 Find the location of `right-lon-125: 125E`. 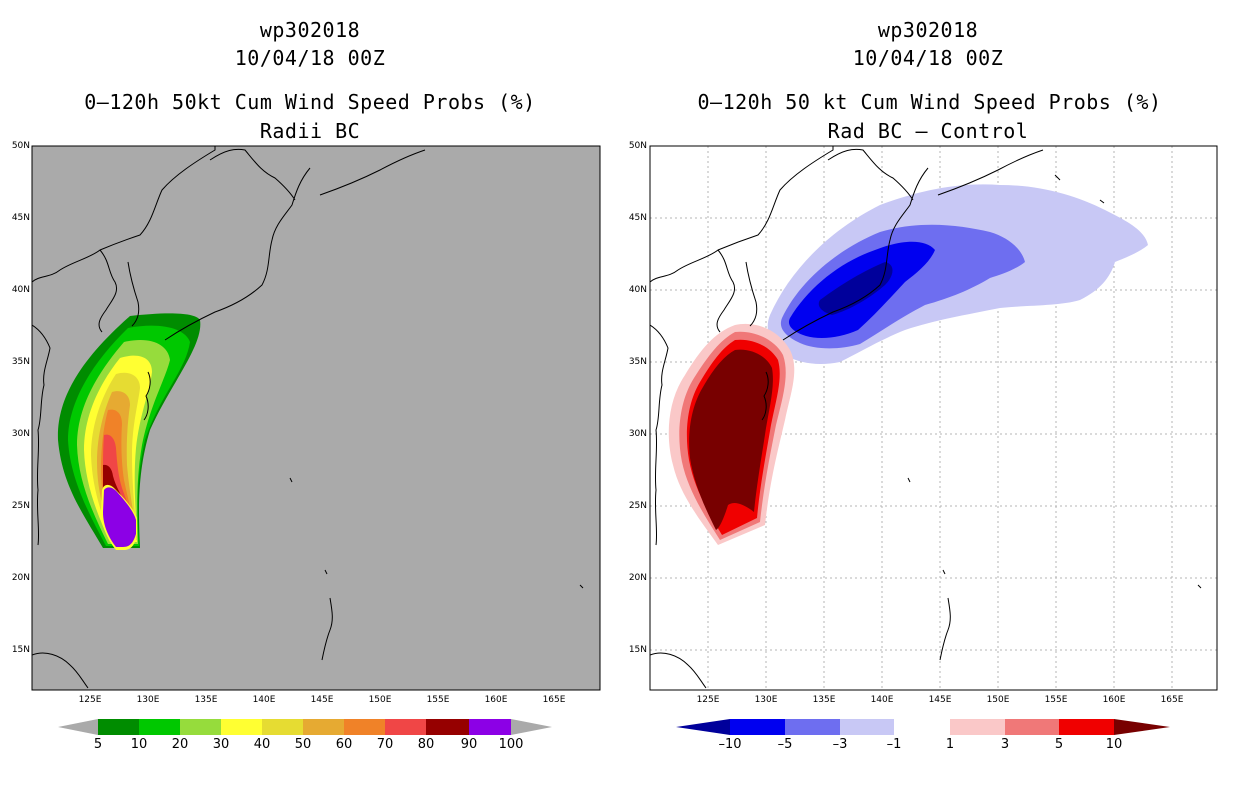

right-lon-125: 125E is located at coordinates (708, 700).